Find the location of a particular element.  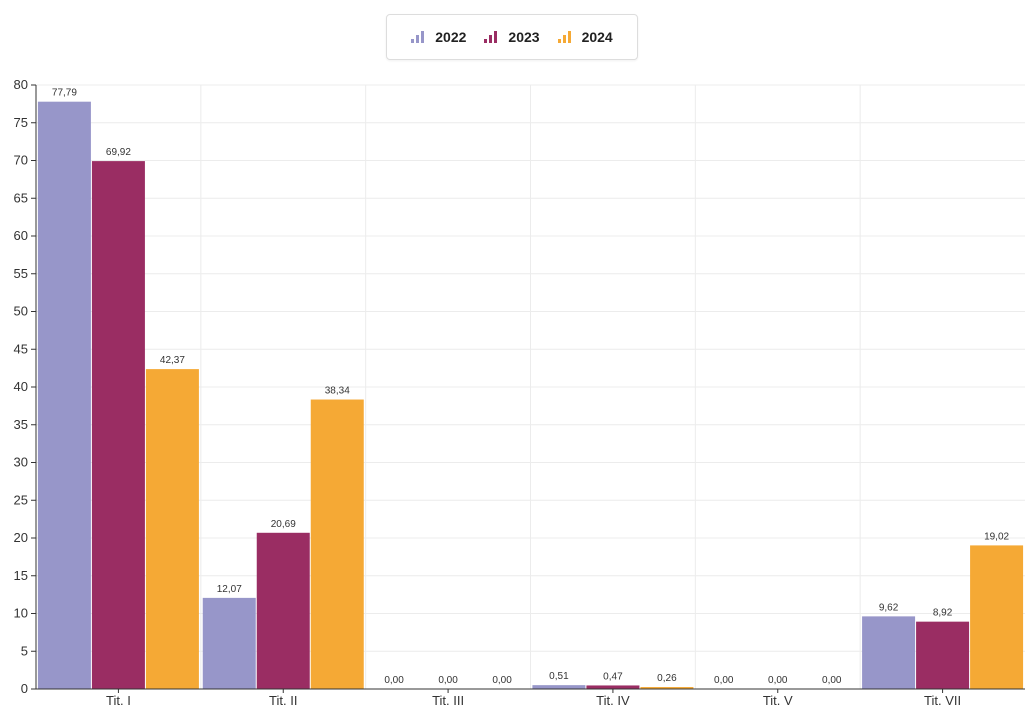

data-label: 0,47 is located at coordinates (613, 676).